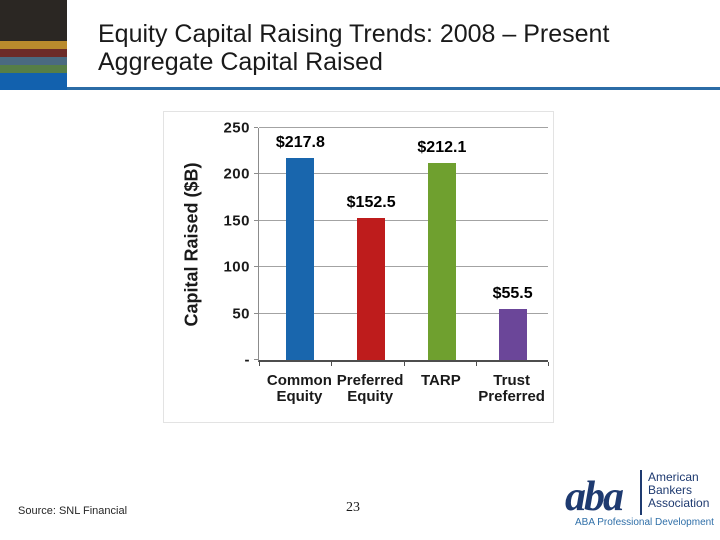 This screenshot has width=720, height=540. I want to click on logo-org-line: Association, so click(679, 503).